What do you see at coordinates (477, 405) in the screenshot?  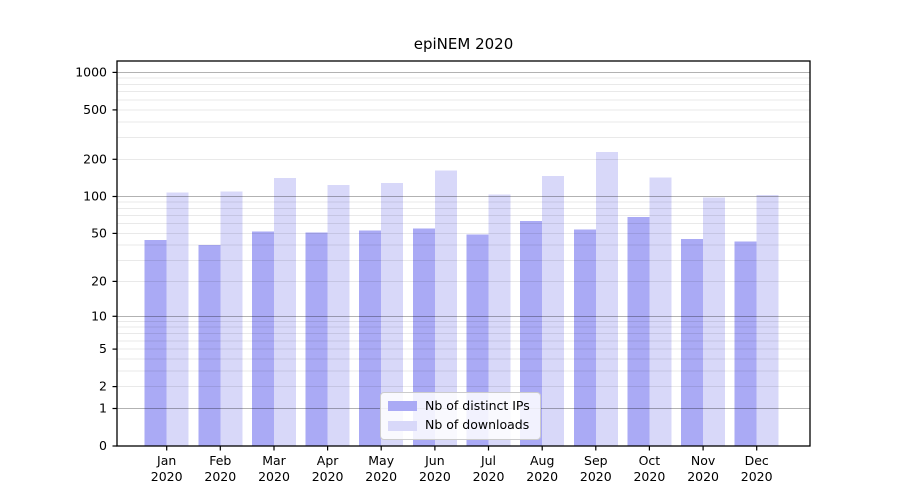 I see `legend-label-distinct-ips: Nb of distinct IPs` at bounding box center [477, 405].